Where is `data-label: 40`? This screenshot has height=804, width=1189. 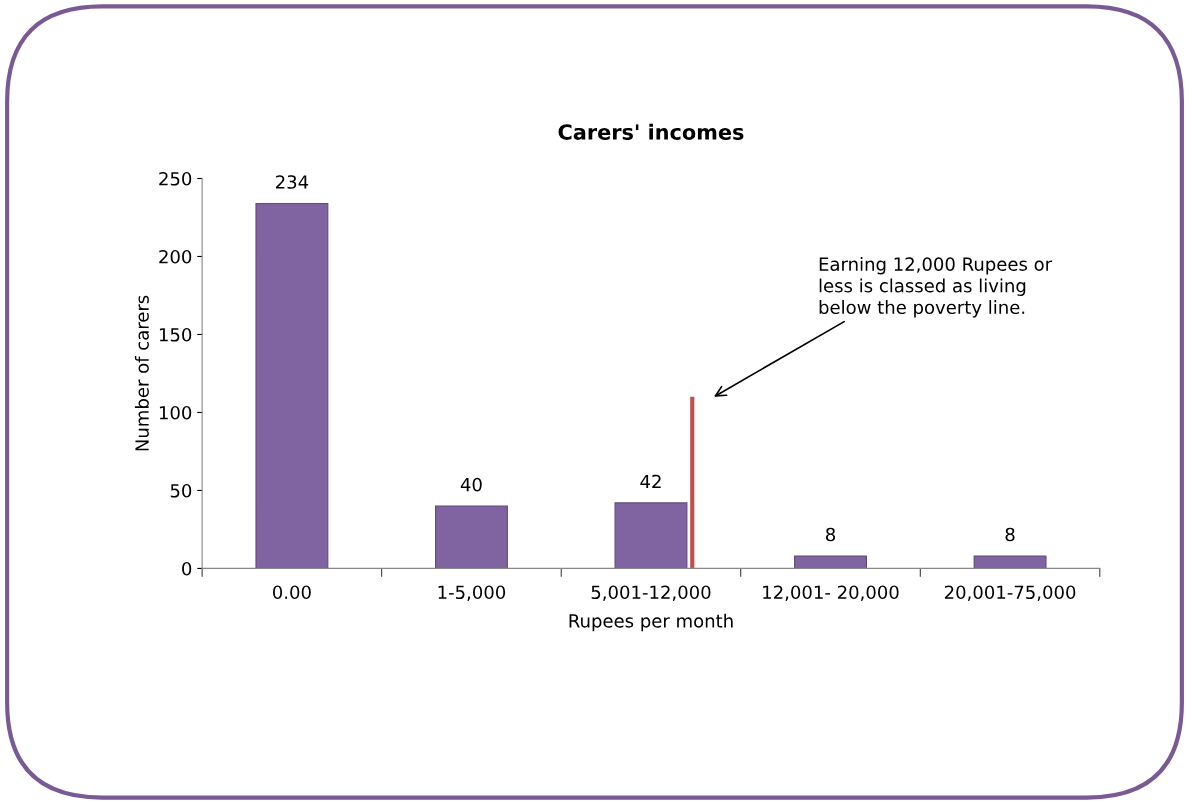 data-label: 40 is located at coordinates (471, 484).